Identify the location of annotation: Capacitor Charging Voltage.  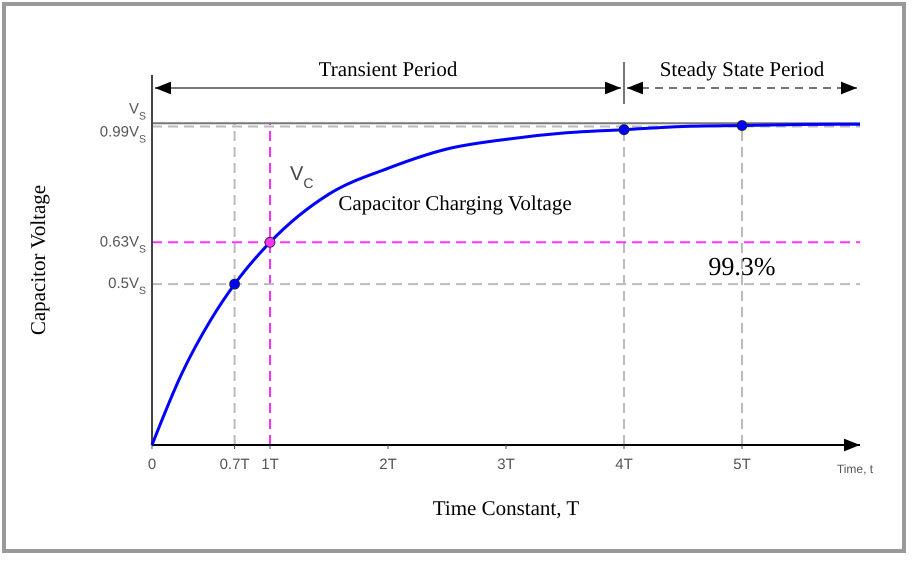
(455, 203).